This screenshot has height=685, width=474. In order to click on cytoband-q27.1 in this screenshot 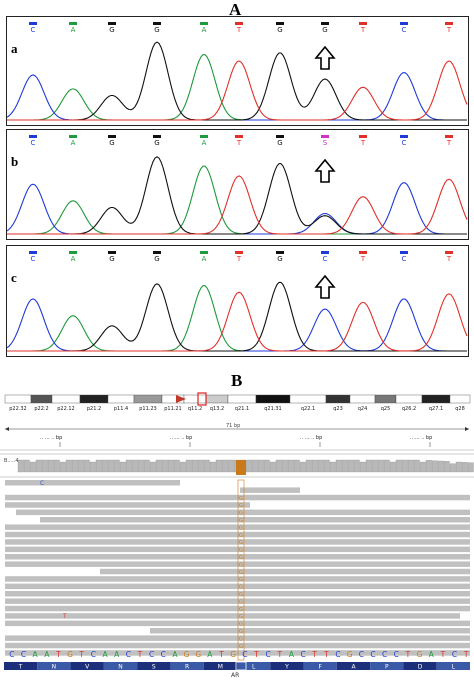, I will do `click(436, 399)`.